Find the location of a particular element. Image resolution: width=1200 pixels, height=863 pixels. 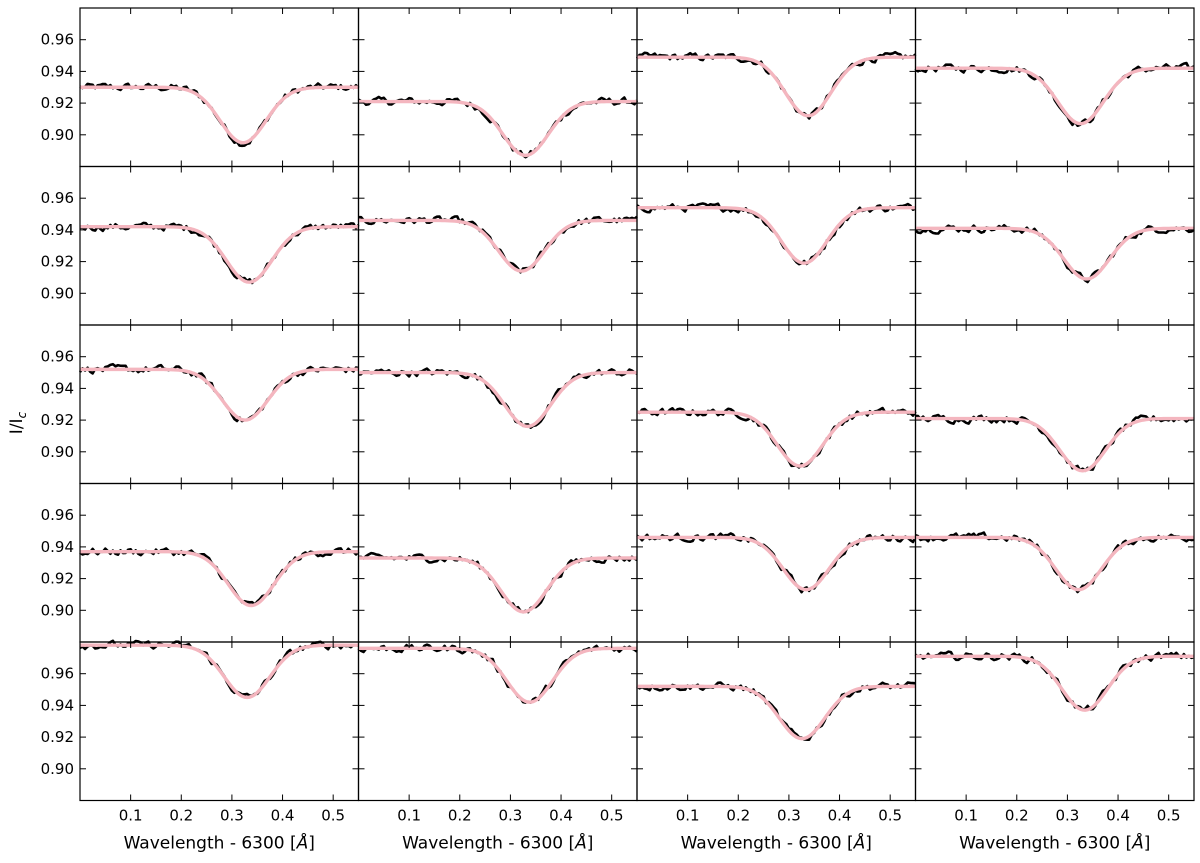

panel-r1-c1 is located at coordinates (497, 245).